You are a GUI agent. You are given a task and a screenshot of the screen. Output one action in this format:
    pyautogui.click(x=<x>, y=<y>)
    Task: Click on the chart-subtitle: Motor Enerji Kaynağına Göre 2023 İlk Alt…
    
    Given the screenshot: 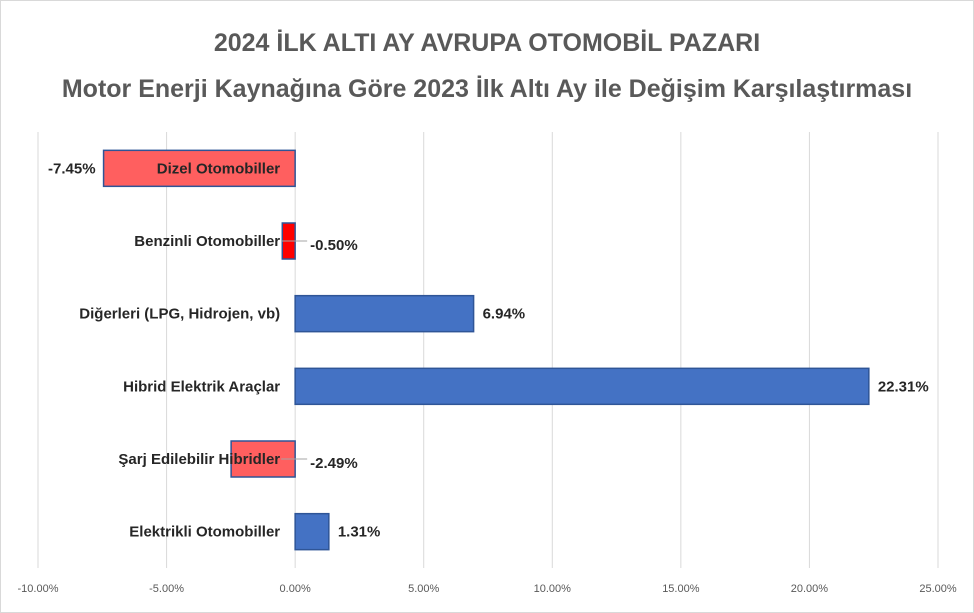 What is the action you would take?
    pyautogui.click(x=487, y=89)
    